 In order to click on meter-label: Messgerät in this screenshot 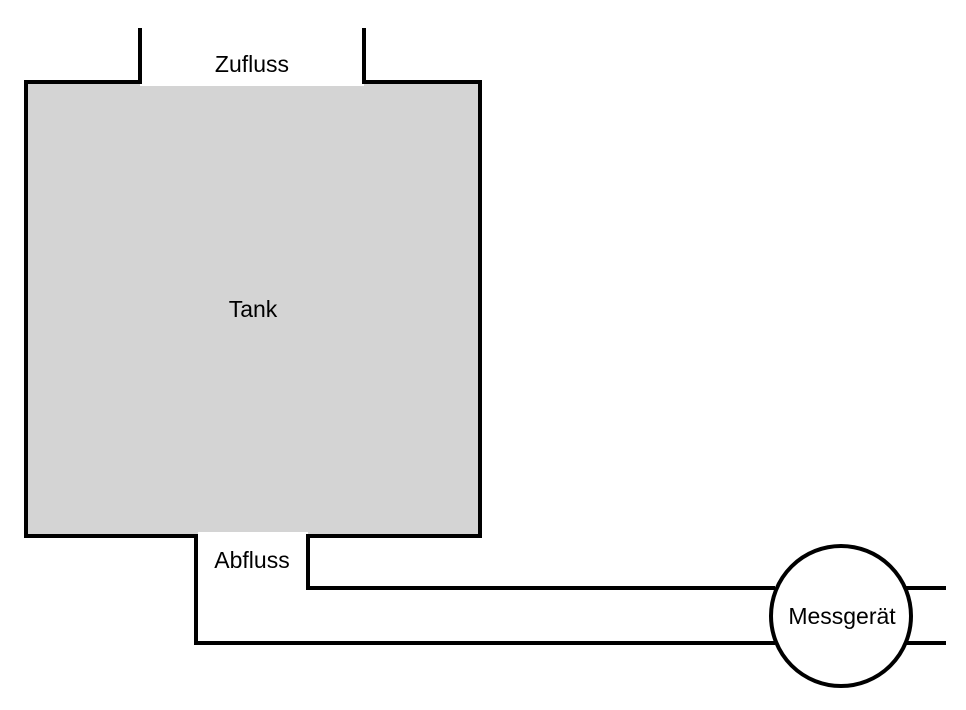, I will do `click(842, 616)`.